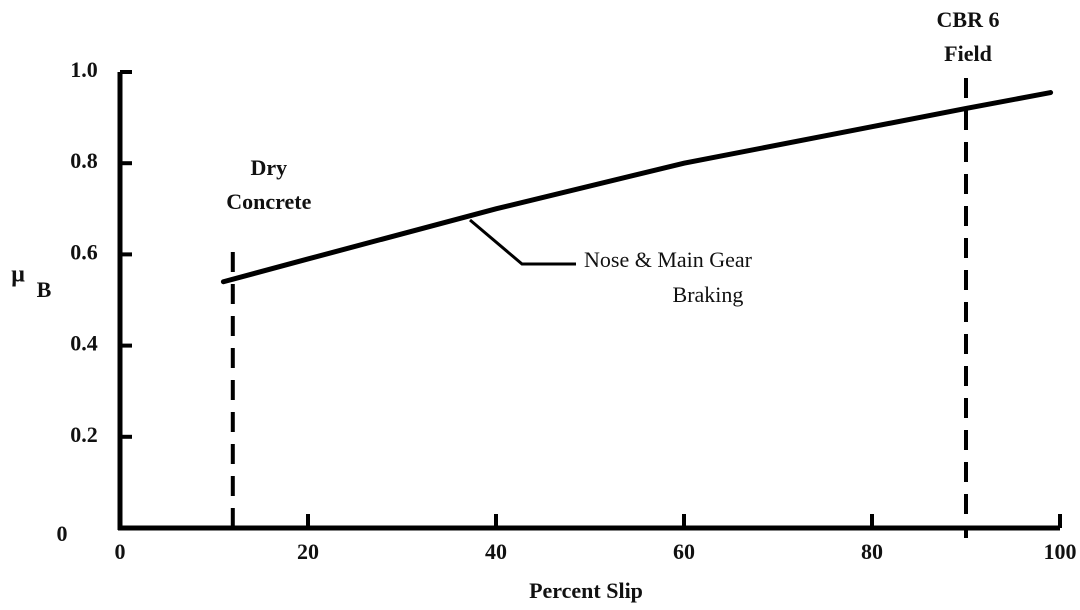 This screenshot has width=1080, height=610. Describe the element at coordinates (1060, 551) in the screenshot. I see `x-tick-label: 100` at that location.